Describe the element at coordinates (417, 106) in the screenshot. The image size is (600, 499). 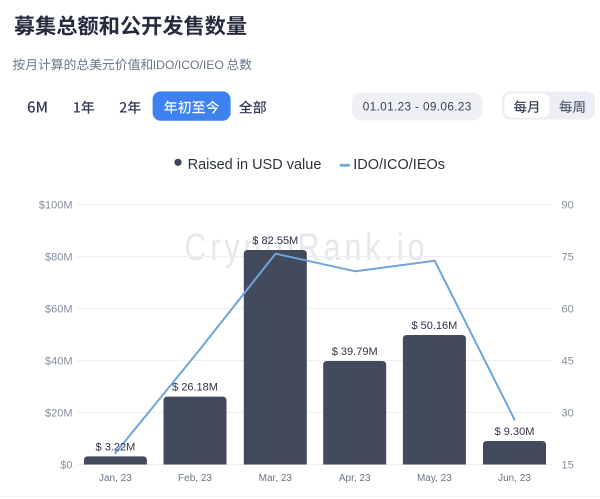
I see `svg-text: 01.01.23 - 09.06.23` at that location.